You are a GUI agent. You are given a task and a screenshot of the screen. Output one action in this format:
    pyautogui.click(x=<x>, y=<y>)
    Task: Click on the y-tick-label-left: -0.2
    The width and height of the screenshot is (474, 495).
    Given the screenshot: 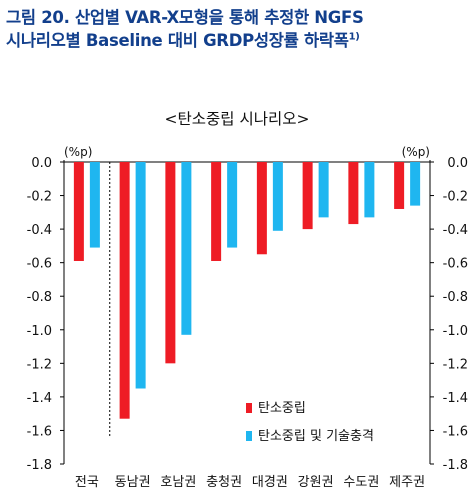 What is the action you would take?
    pyautogui.click(x=39, y=197)
    